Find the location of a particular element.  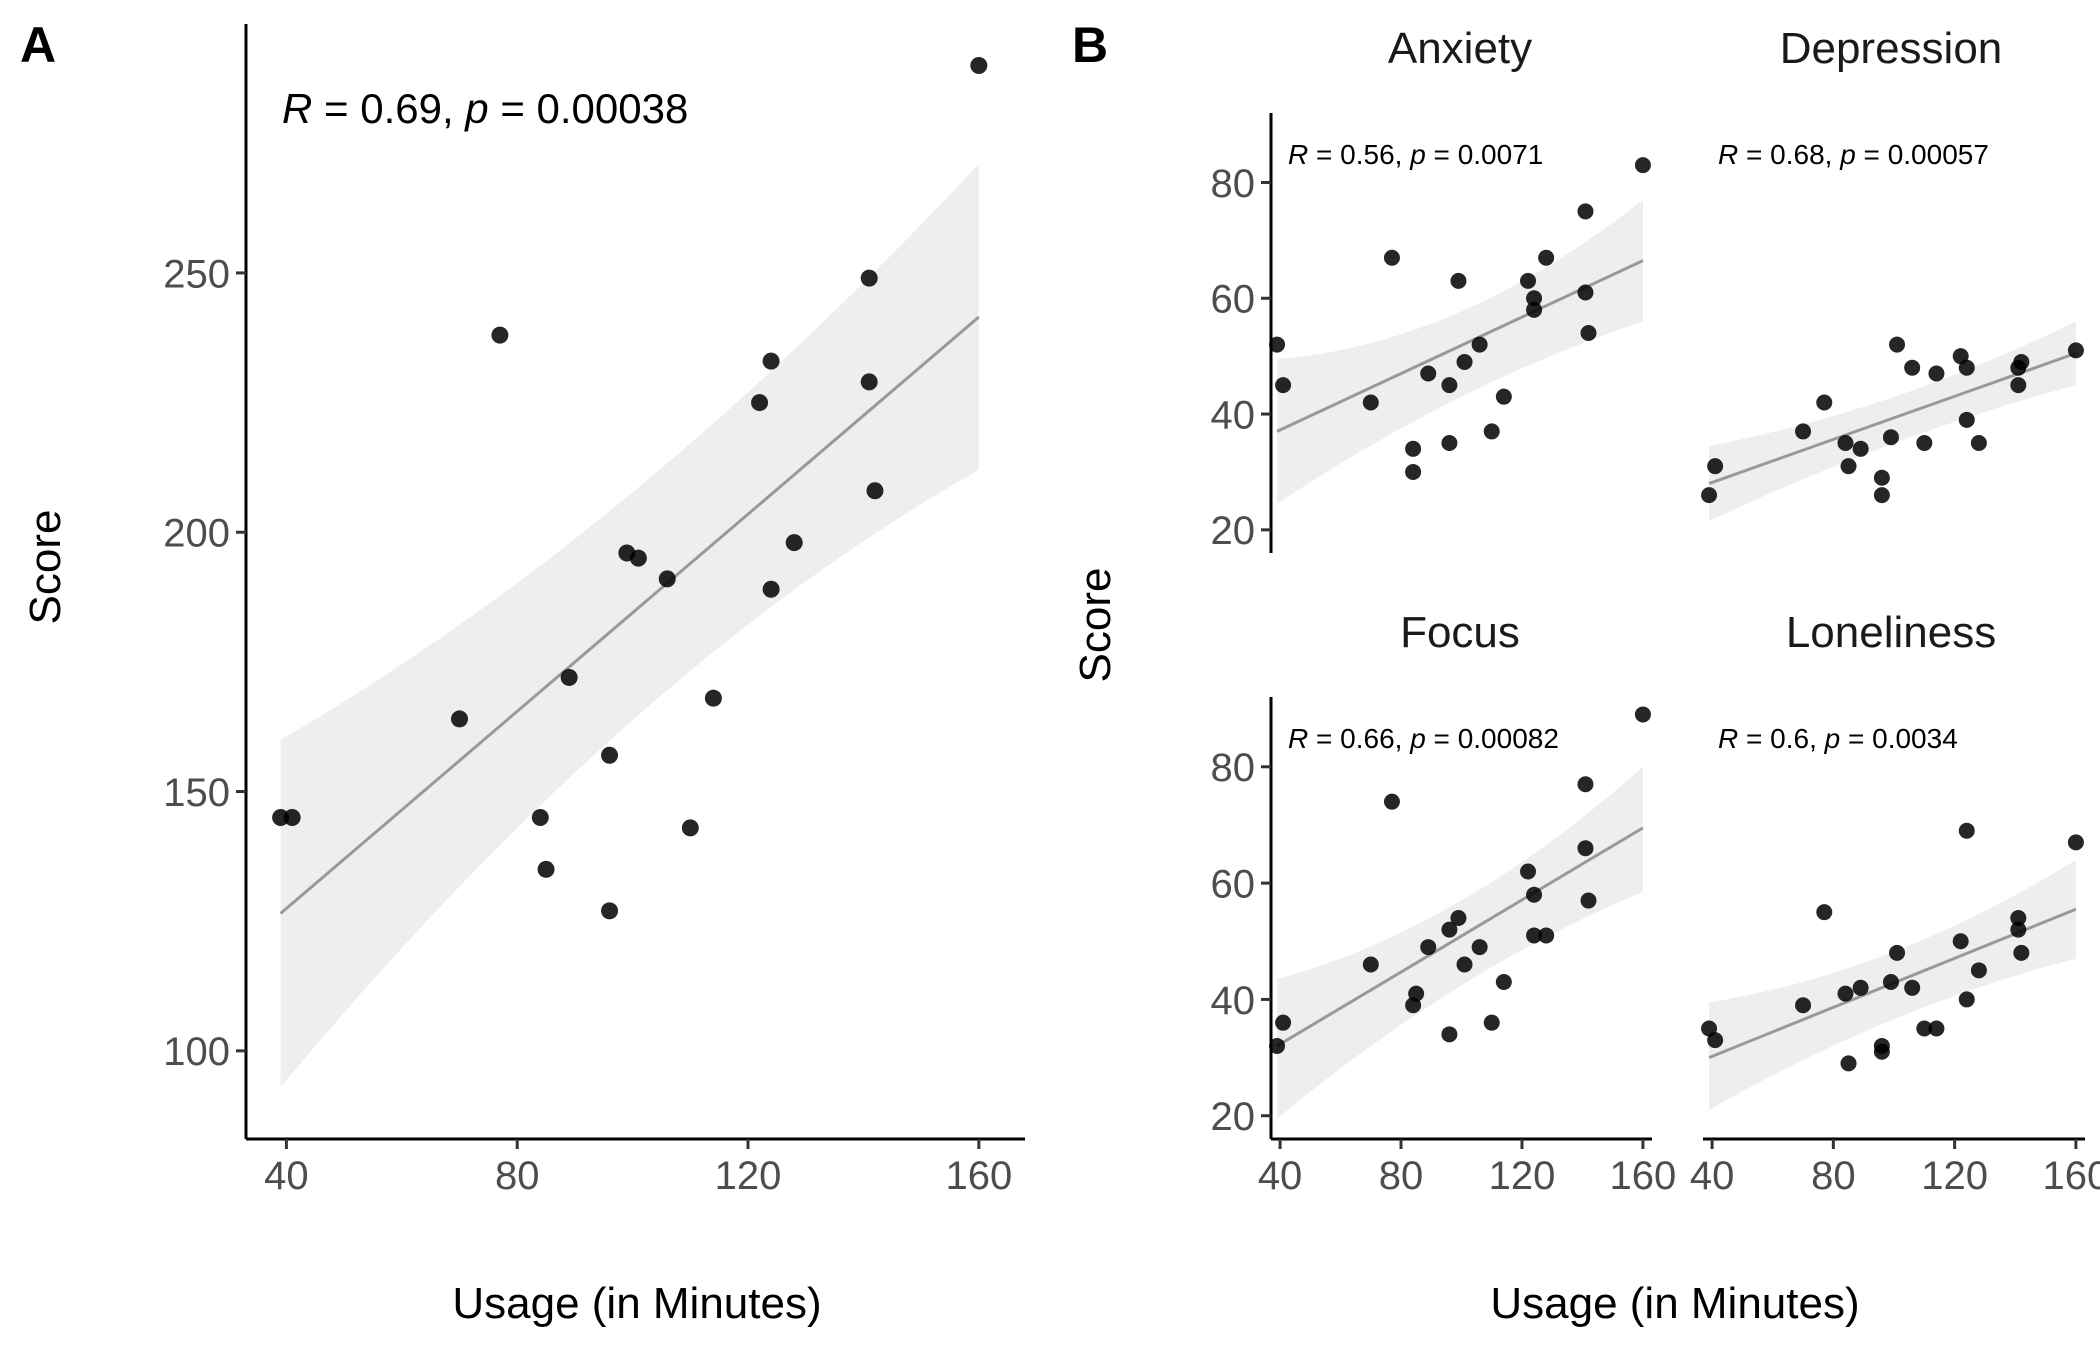

p-value: = 0.00038 is located at coordinates (589, 108).